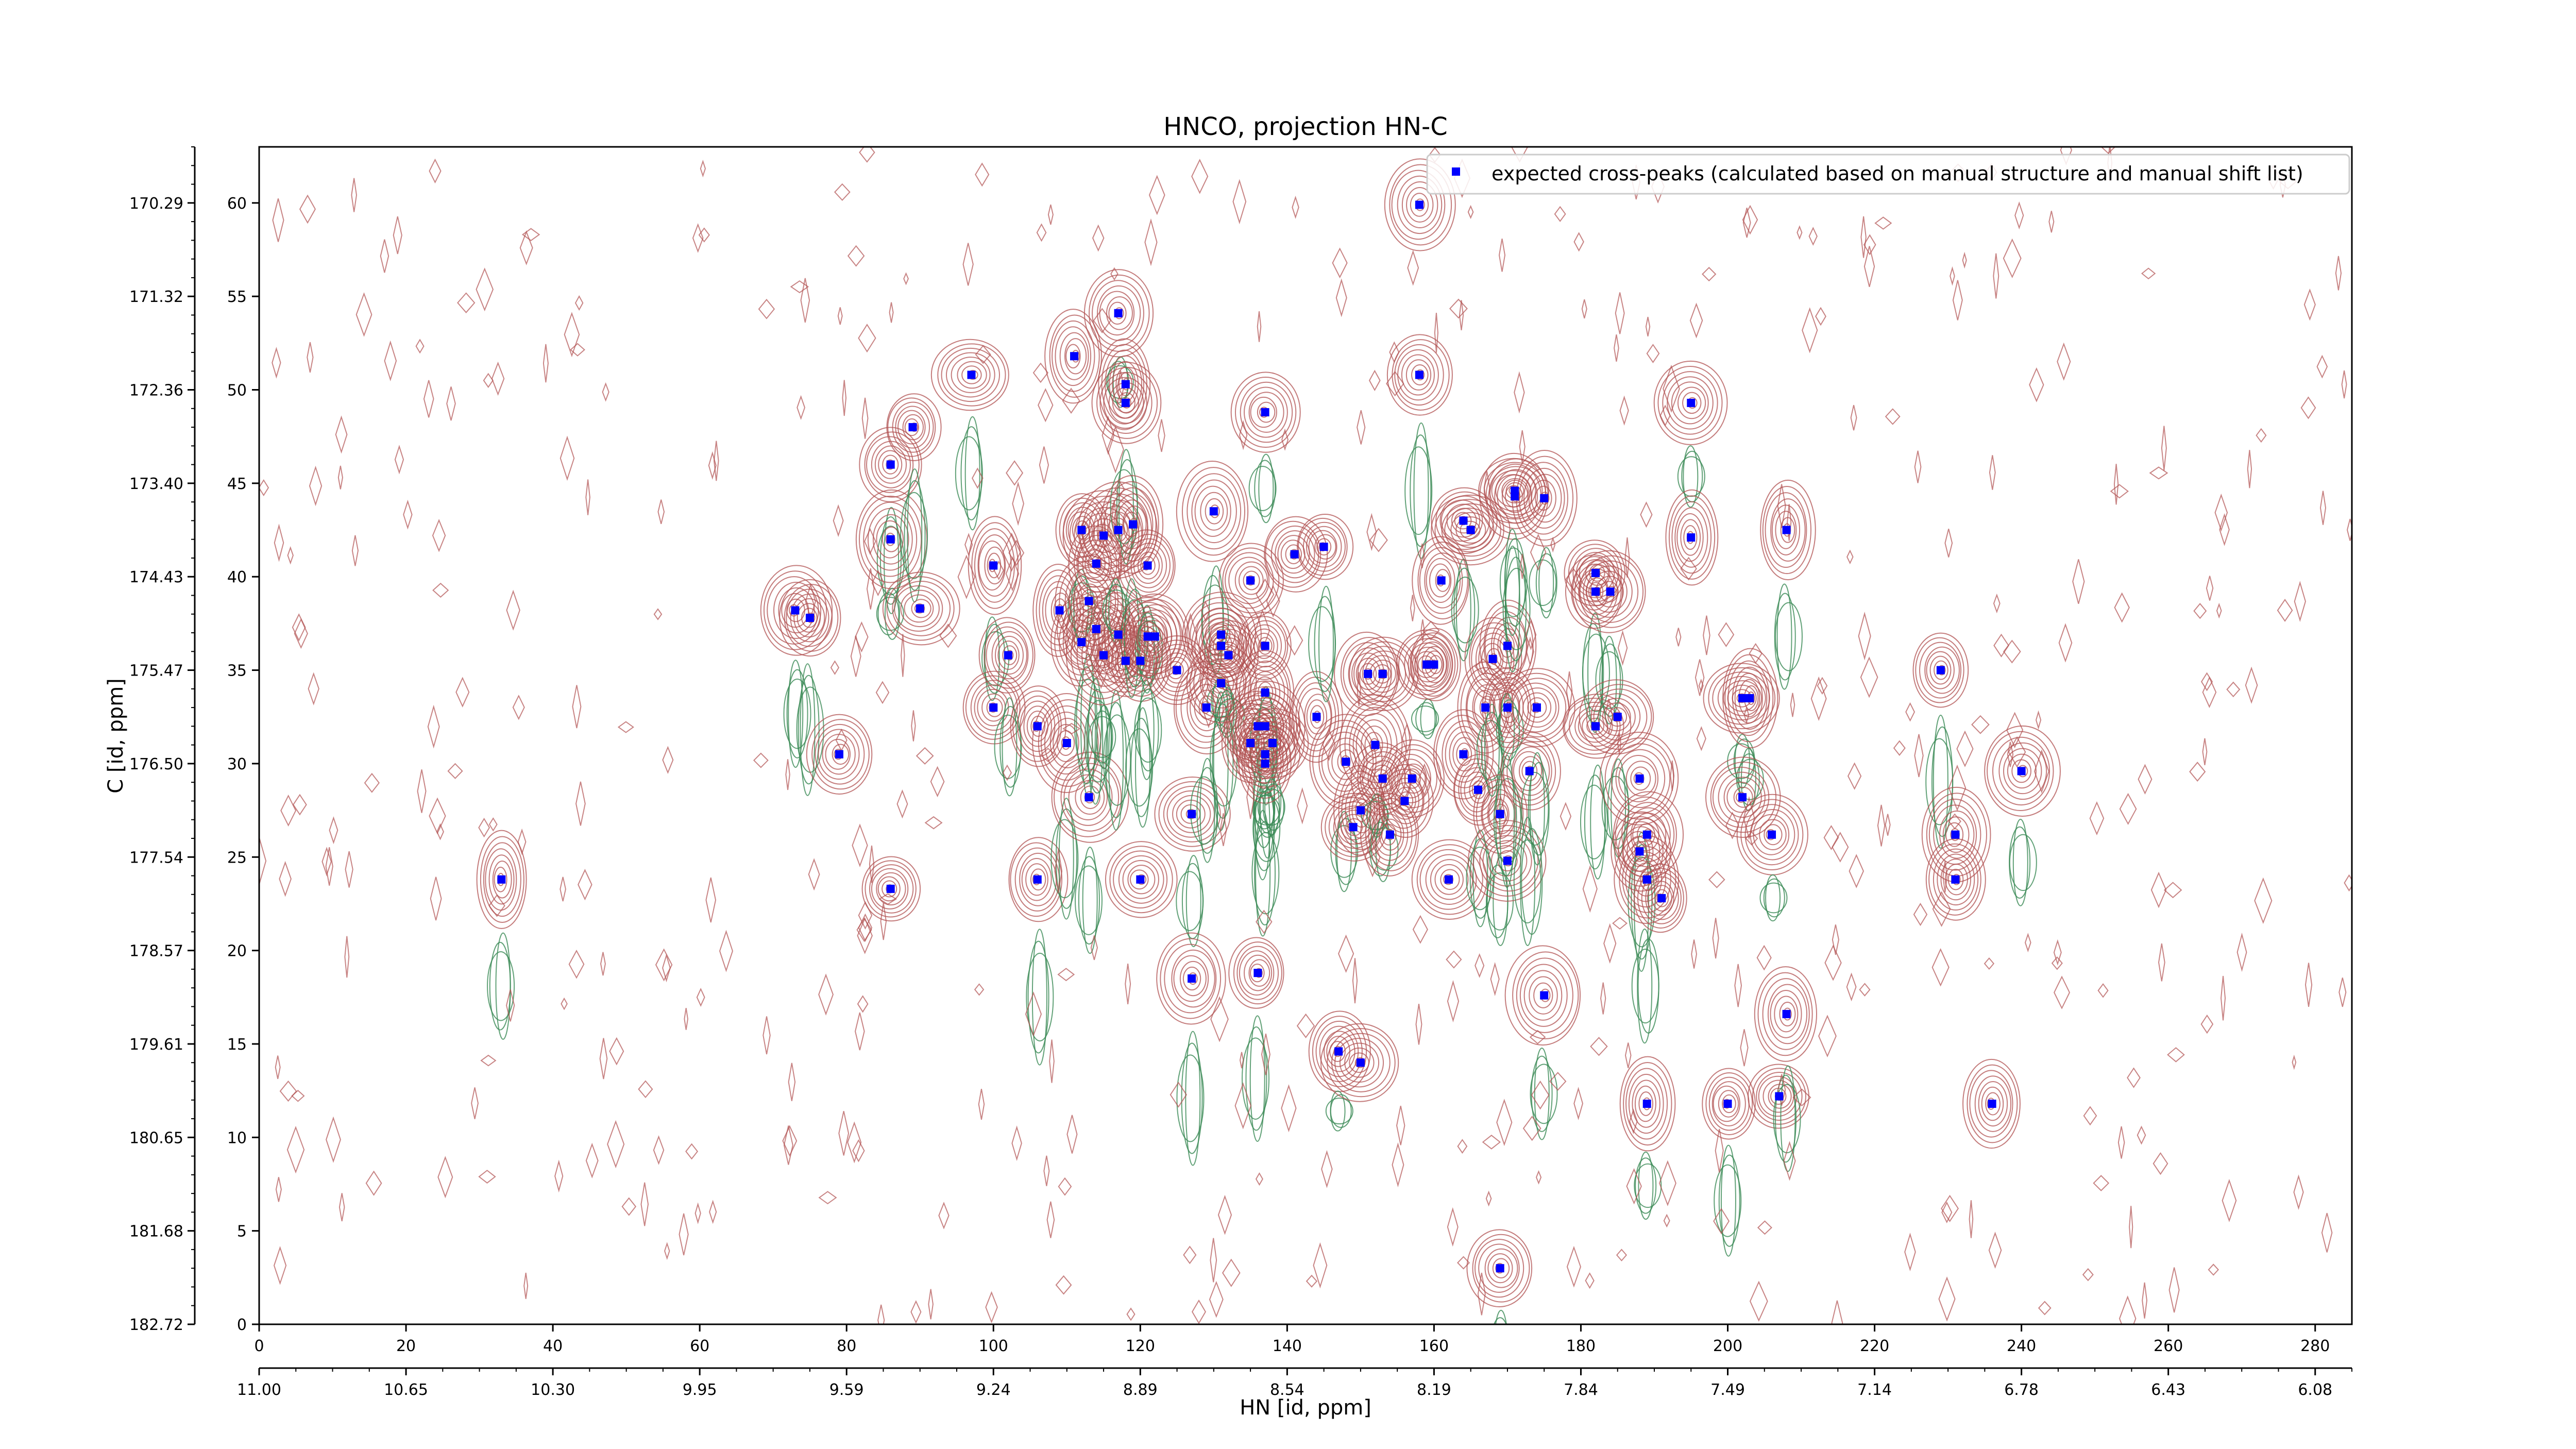 The width and height of the screenshot is (2576, 1449). I want to click on x-tick-label: 280, so click(2315, 1346).